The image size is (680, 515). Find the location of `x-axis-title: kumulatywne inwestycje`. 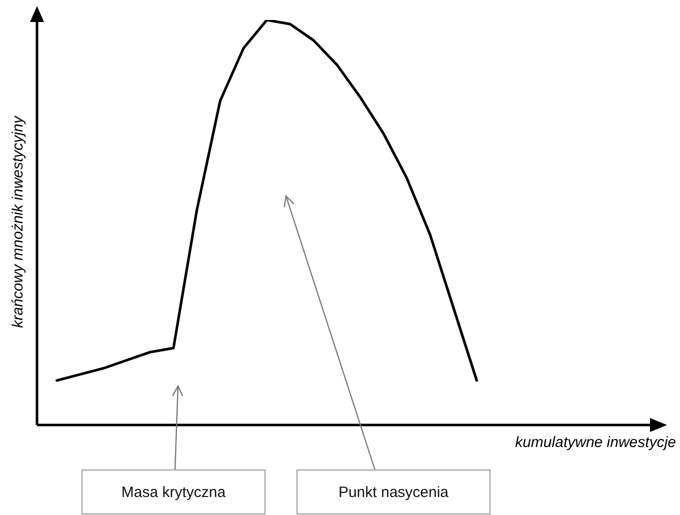

x-axis-title: kumulatywne inwestycje is located at coordinates (595, 442).